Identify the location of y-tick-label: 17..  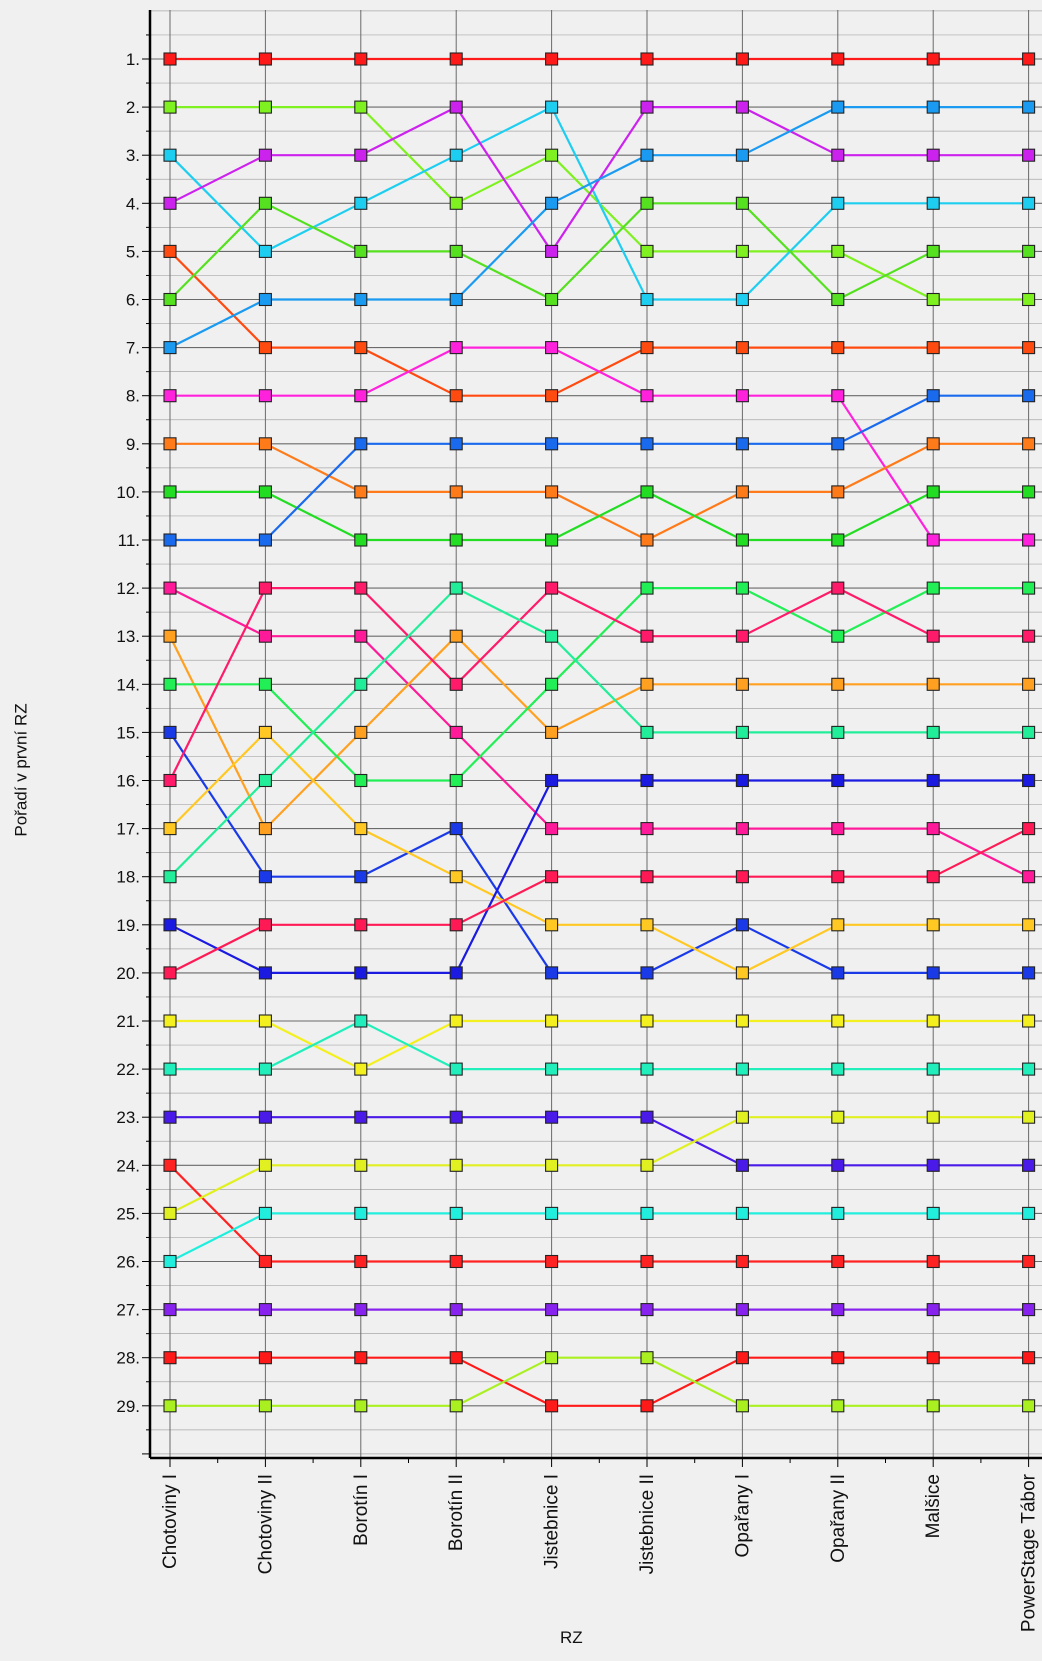
(128, 829).